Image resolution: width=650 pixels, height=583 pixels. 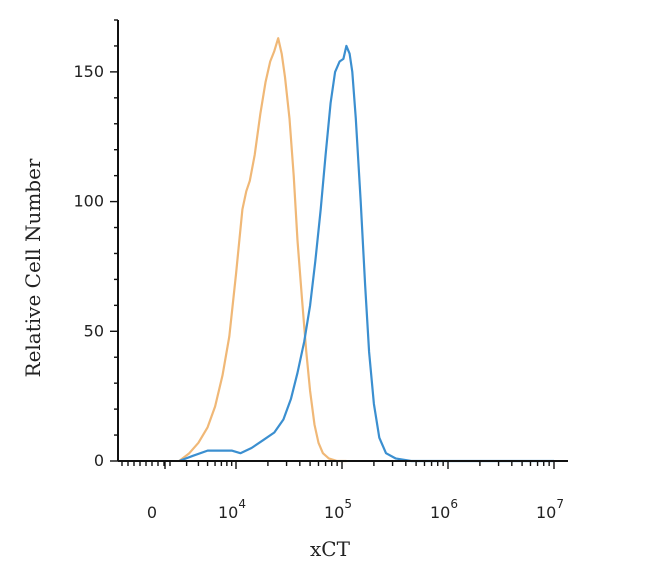 What do you see at coordinates (444, 509) in the screenshot?
I see `x-tick-label: 10⁶` at bounding box center [444, 509].